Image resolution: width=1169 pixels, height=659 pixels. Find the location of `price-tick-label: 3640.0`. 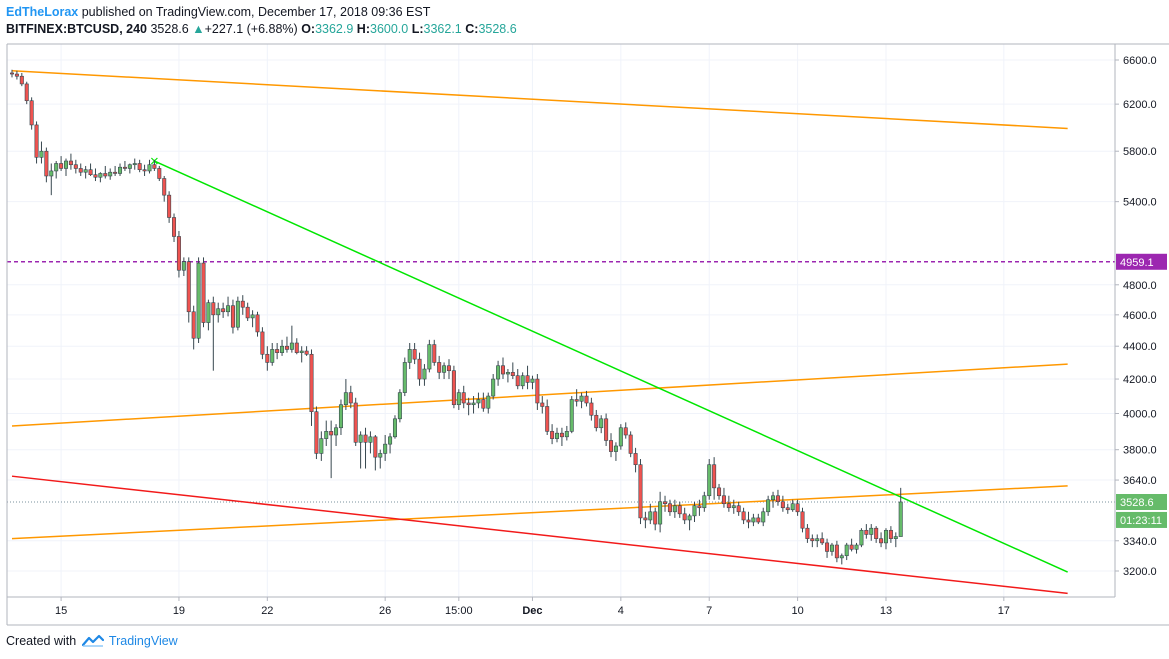

price-tick-label: 3640.0 is located at coordinates (1140, 481).